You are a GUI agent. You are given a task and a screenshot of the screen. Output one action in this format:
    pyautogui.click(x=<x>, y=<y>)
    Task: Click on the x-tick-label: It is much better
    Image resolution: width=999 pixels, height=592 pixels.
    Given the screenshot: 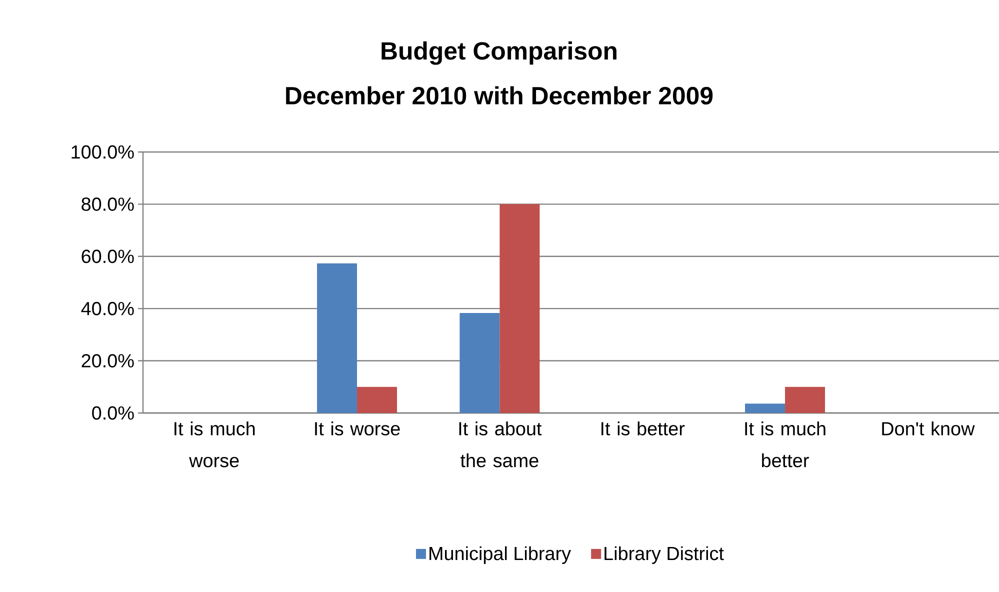 What is the action you would take?
    pyautogui.click(x=785, y=445)
    